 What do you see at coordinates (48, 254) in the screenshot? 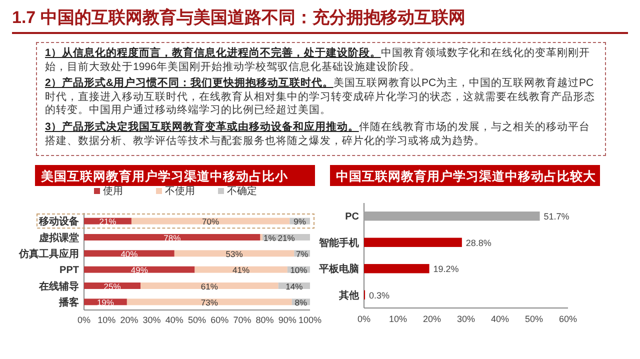
I see `y-tick-label: 仿真工具应用` at bounding box center [48, 254].